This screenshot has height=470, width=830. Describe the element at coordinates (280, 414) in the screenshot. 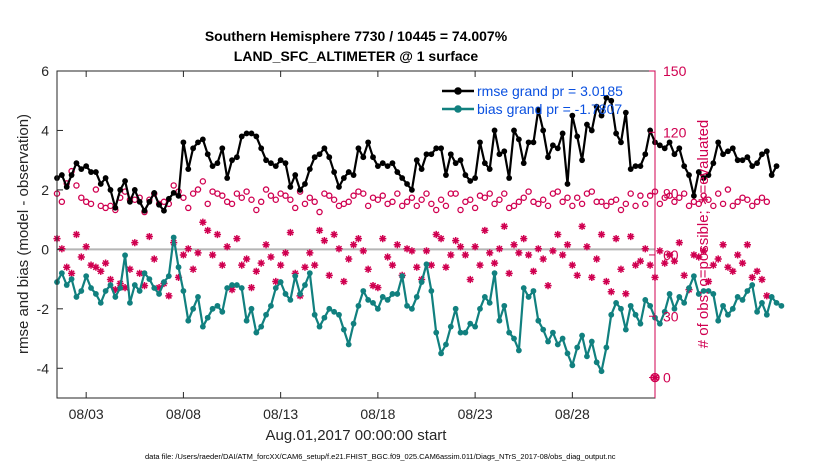

I see `x-tick-label: 08/13` at that location.